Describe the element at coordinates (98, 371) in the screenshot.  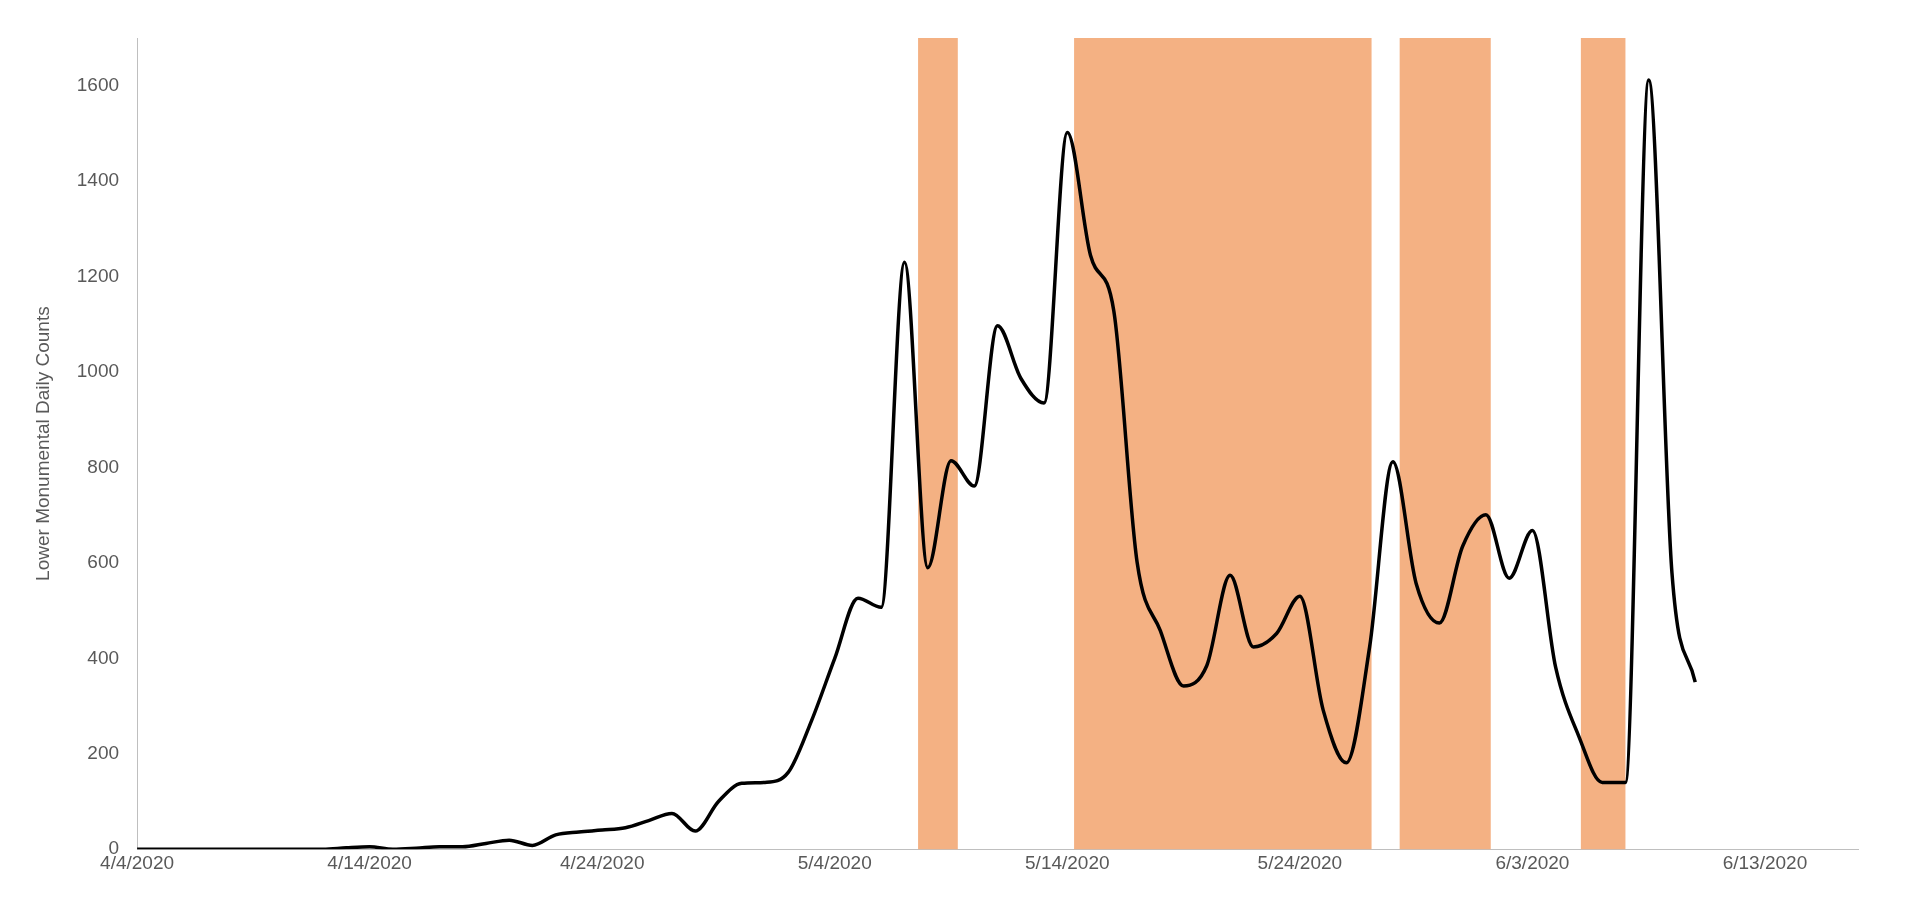
I see `y-tick-label: 1000` at that location.